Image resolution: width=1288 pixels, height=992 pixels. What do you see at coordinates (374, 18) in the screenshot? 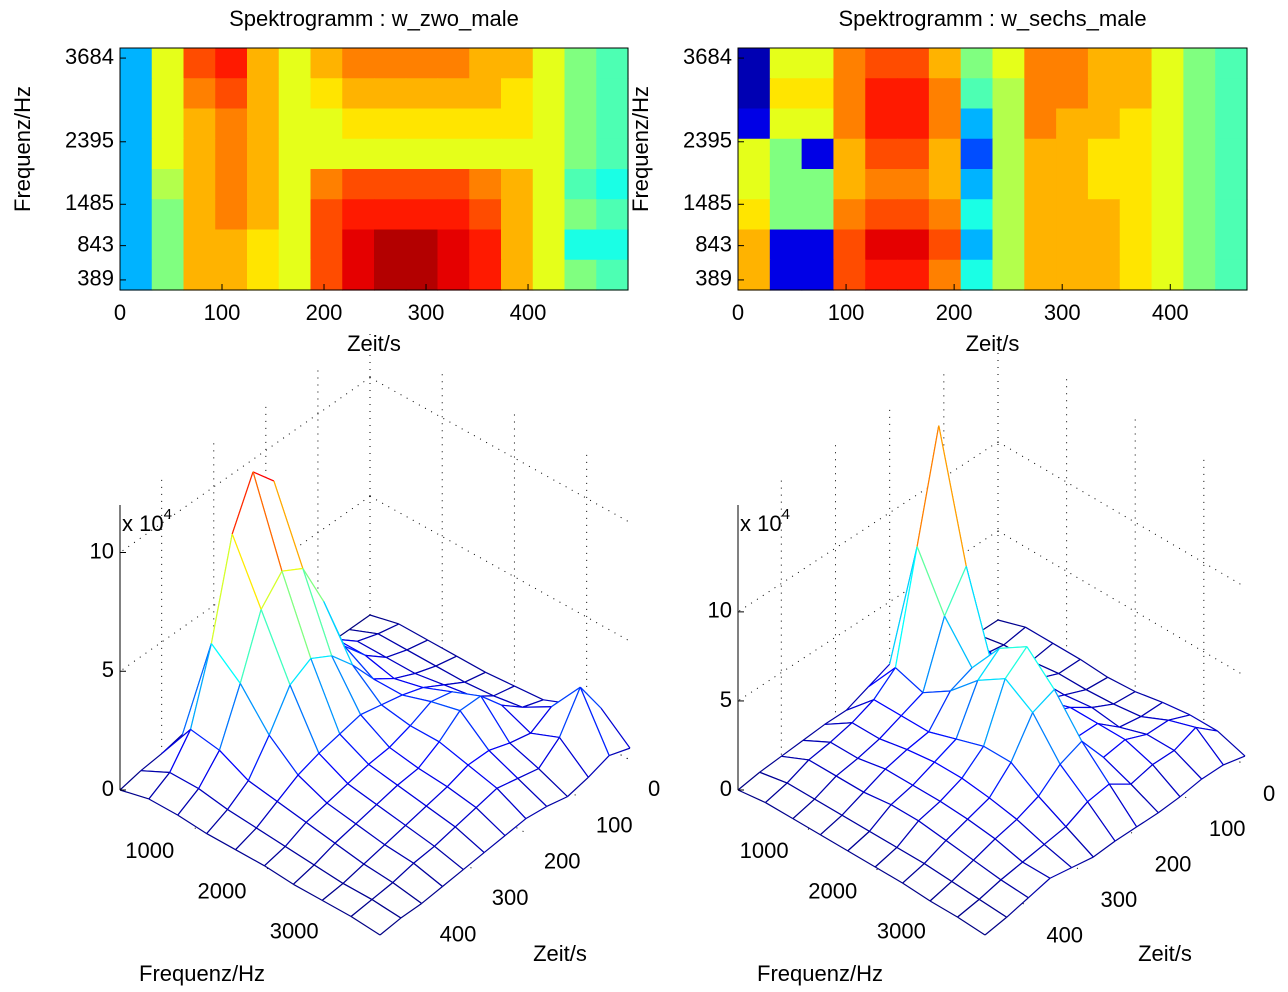
I see `chart-title: Spektrogramm : w_zwo_male` at bounding box center [374, 18].